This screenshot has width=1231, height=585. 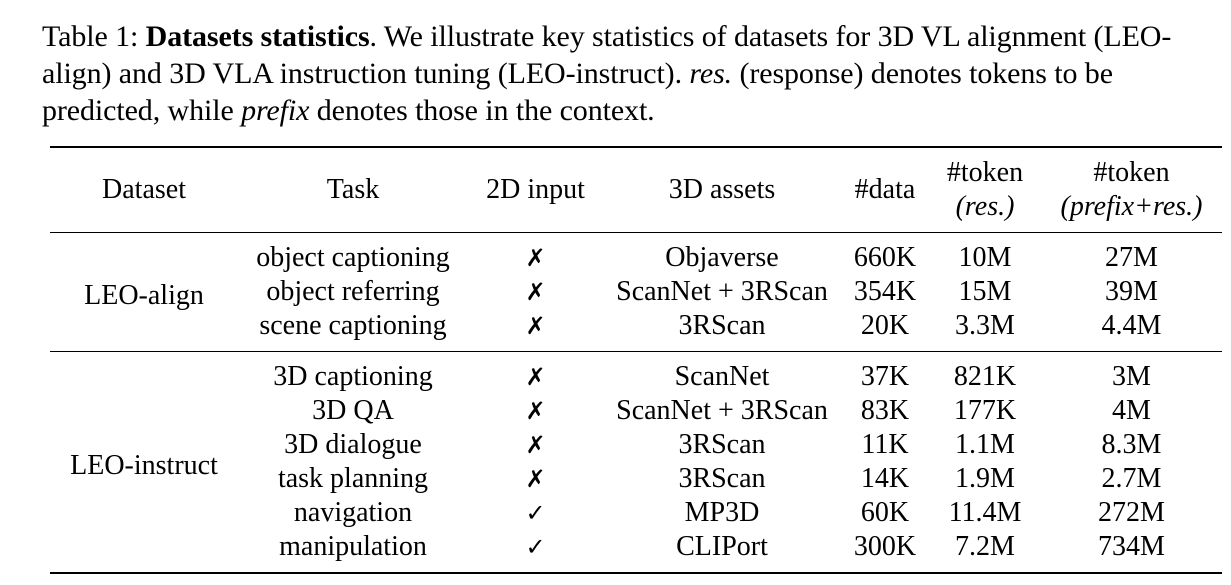 What do you see at coordinates (636, 445) in the screenshot?
I see `table-row: 3D dialogue ✗ 3RScan 11K 1.1M 8.3M` at bounding box center [636, 445].